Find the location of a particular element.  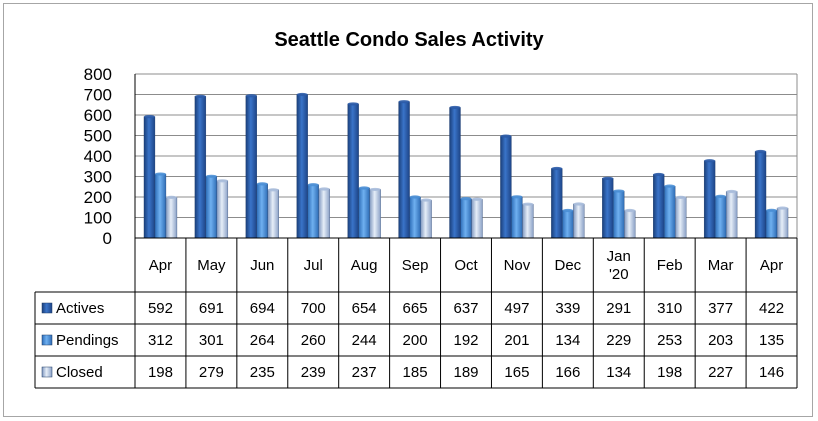

table-cell: 312 is located at coordinates (160, 340).